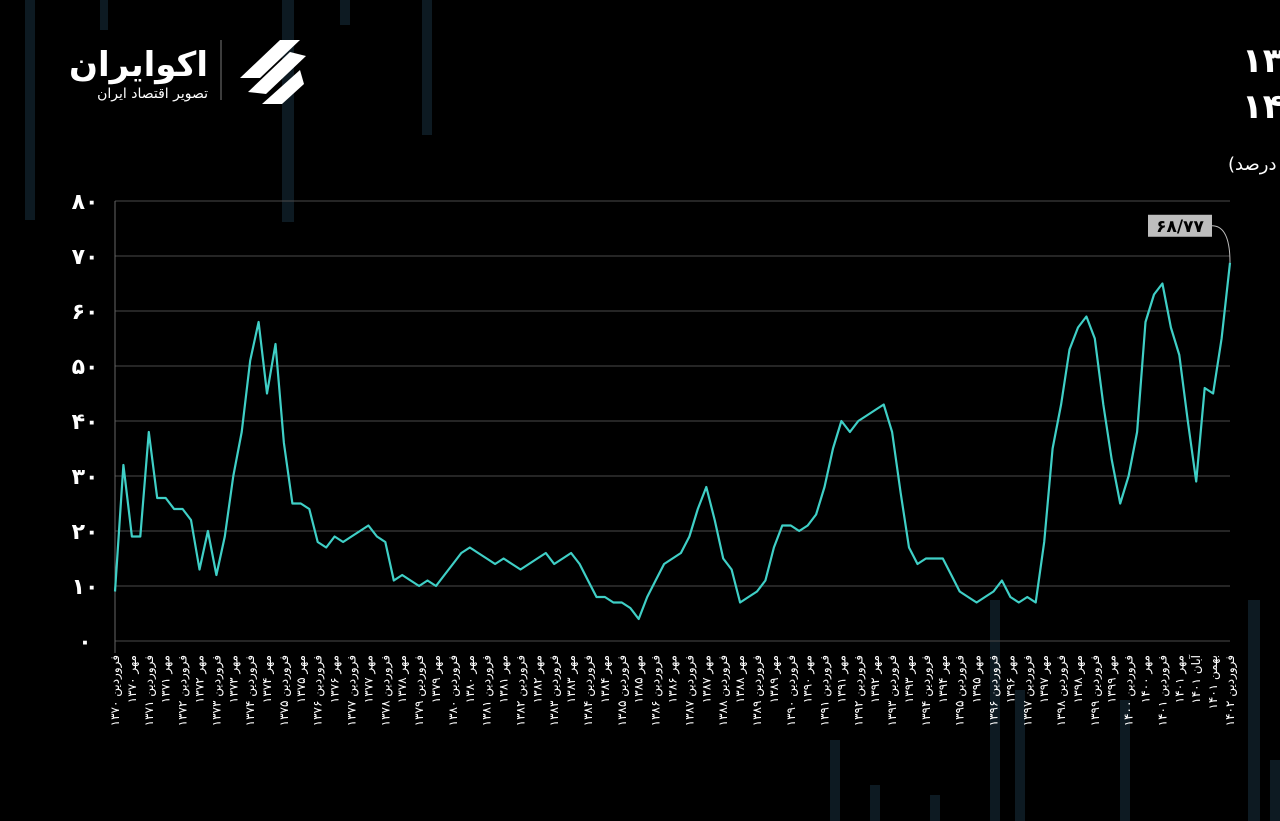 This screenshot has height=821, width=1280. Describe the element at coordinates (284, 690) in the screenshot. I see `x-tick-label: فروردین ۱۳۷۵` at that location.